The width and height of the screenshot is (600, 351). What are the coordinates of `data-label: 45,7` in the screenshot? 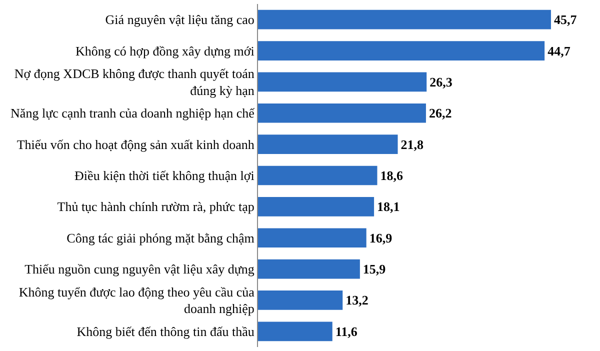 It's located at (566, 20).